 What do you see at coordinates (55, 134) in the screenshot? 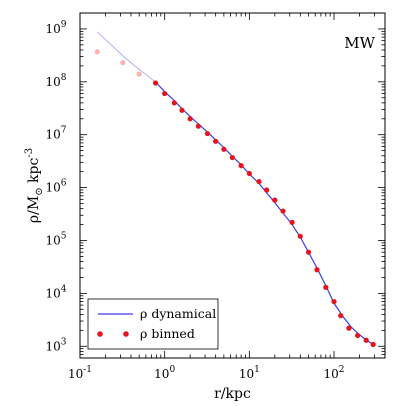
I see `y-tick-label: 10⁷` at bounding box center [55, 134].